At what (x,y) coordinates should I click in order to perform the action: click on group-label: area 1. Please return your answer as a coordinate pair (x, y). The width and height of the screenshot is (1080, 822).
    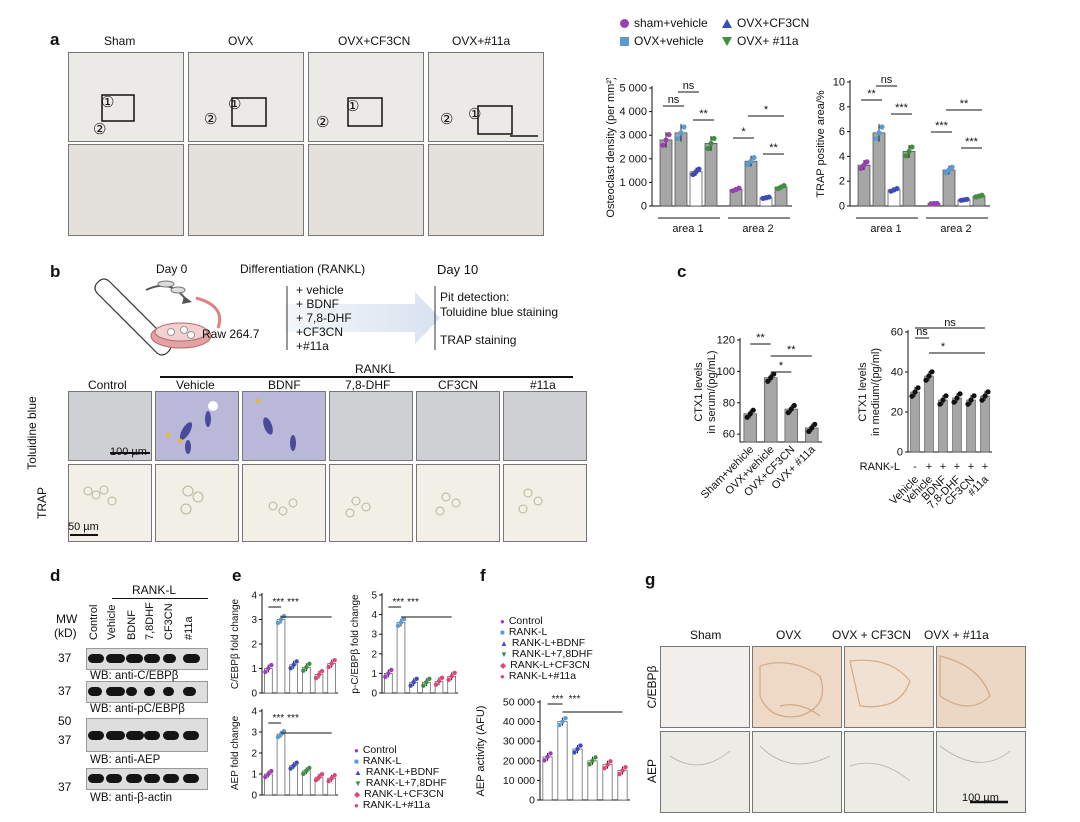
    Looking at the image, I should click on (687, 229).